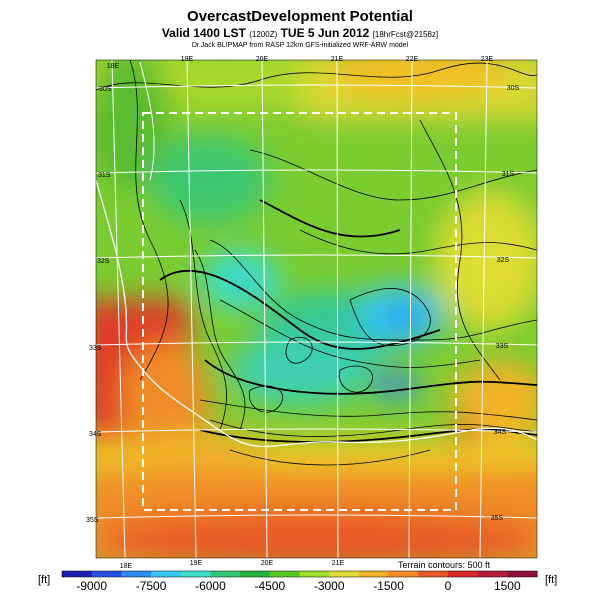 This screenshot has width=600, height=600. What do you see at coordinates (92, 586) in the screenshot?
I see `colorbar-tick-label: -9000` at bounding box center [92, 586].